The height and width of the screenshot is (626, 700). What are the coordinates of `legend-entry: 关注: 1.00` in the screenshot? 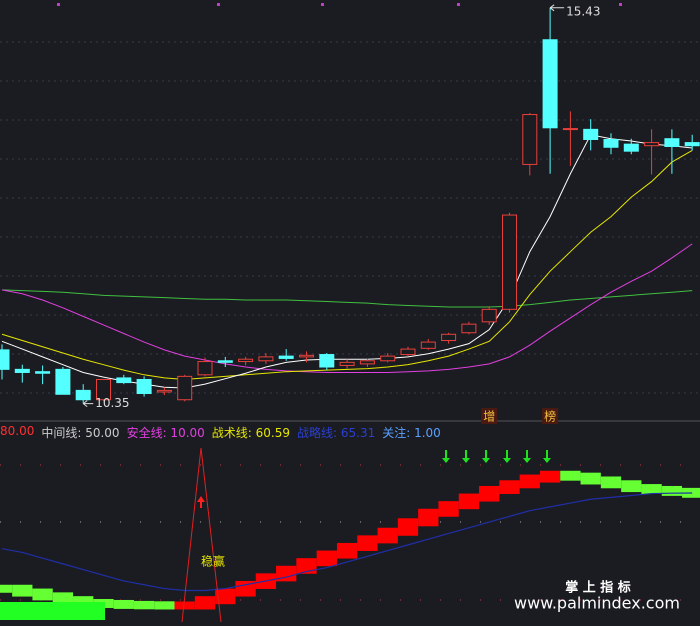 It's located at (411, 433).